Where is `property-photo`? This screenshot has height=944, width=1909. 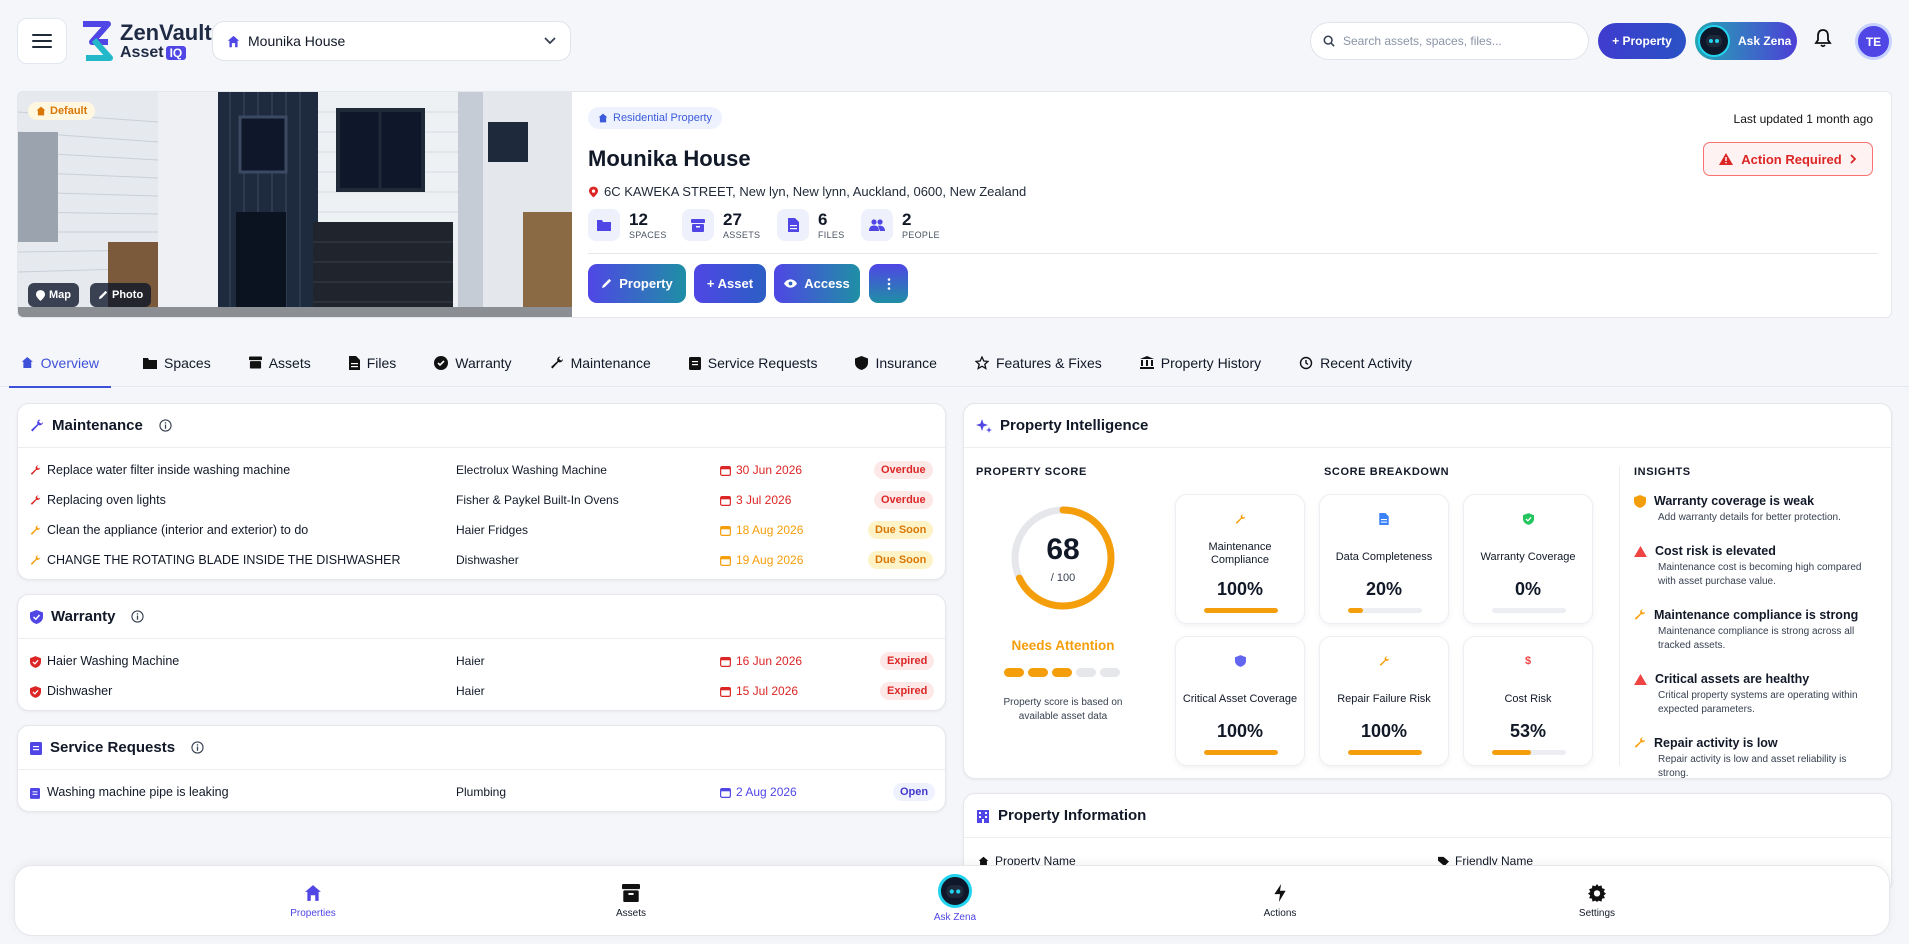 property-photo is located at coordinates (295, 205).